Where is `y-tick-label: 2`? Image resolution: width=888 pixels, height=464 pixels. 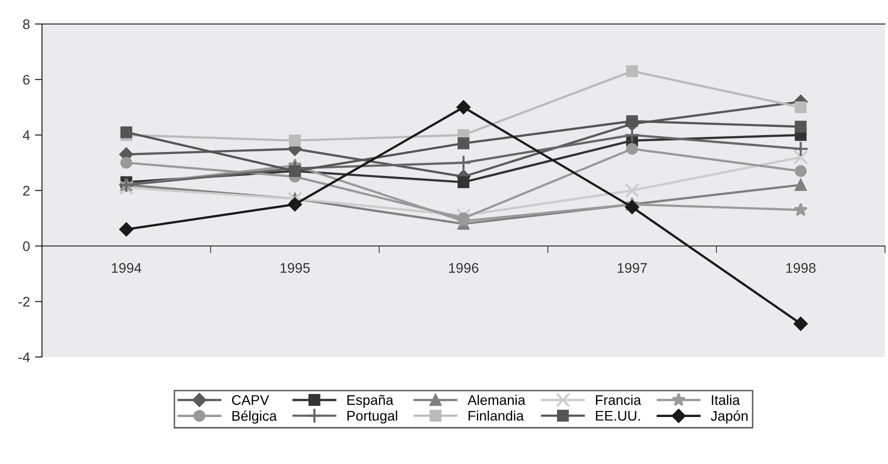 y-tick-label: 2 is located at coordinates (26, 191).